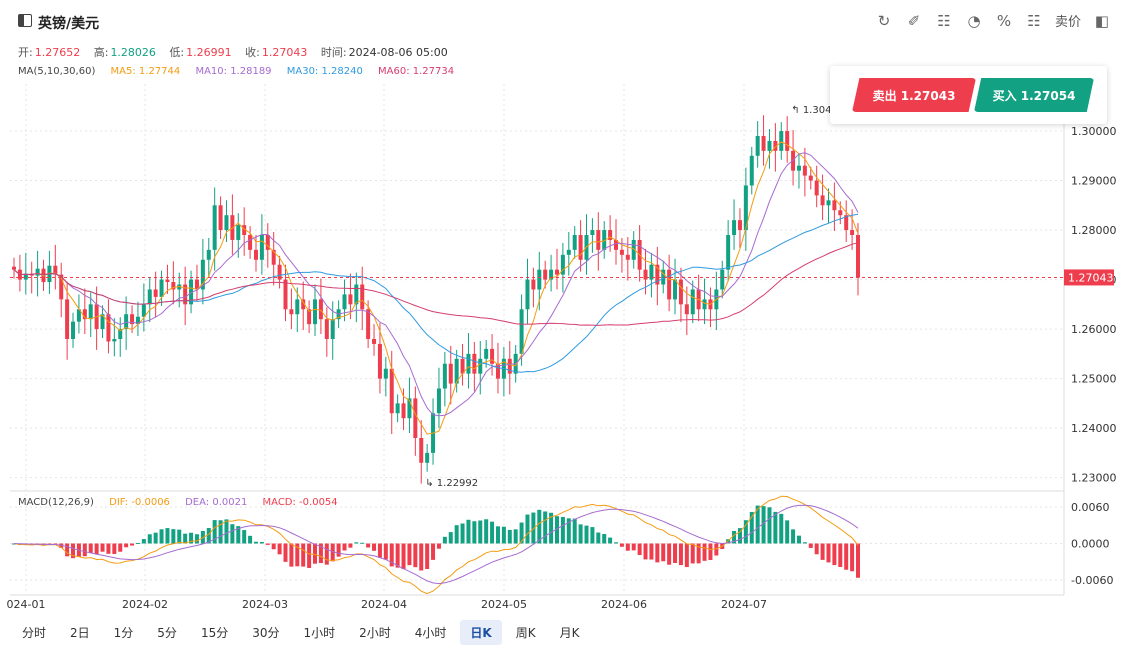 This screenshot has width=1123, height=654. Describe the element at coordinates (914, 95) in the screenshot. I see `sell-button: 卖出 1.27043` at that location.